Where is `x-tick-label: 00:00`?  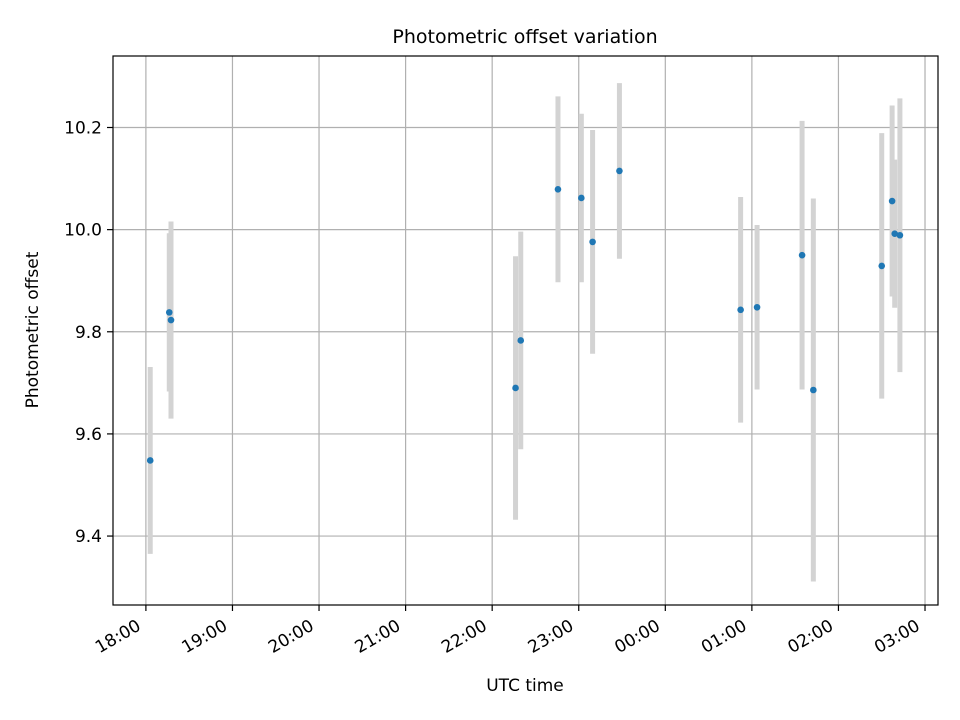 x-tick-label: 00:00 is located at coordinates (637, 637).